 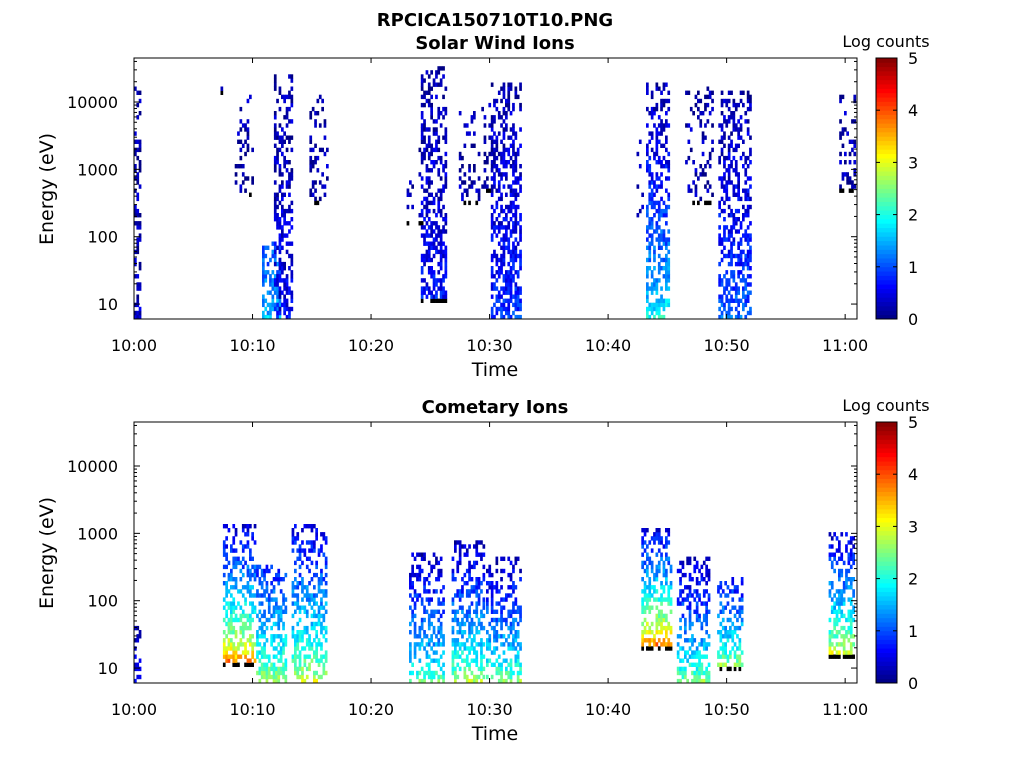 I want to click on x-tick-label: 10:30, so click(x=490, y=709).